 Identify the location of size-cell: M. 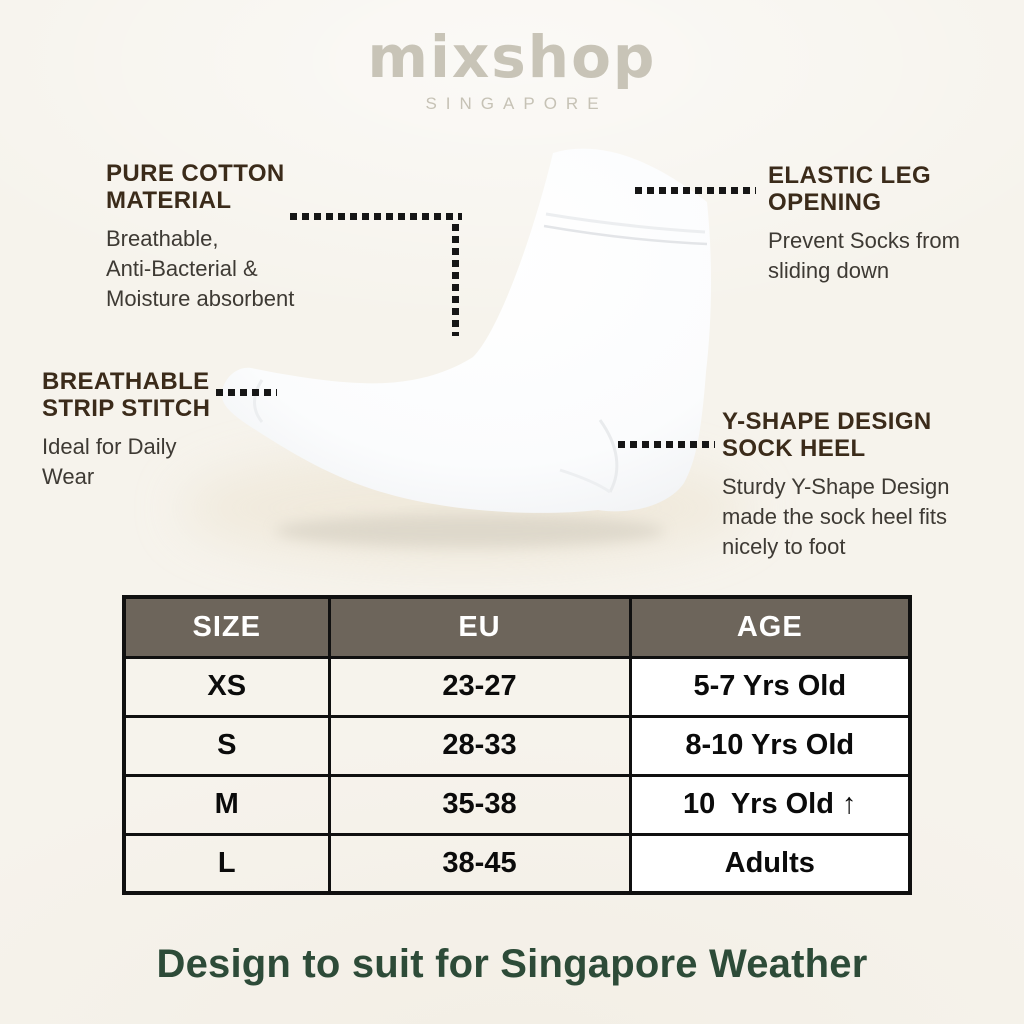
(226, 804).